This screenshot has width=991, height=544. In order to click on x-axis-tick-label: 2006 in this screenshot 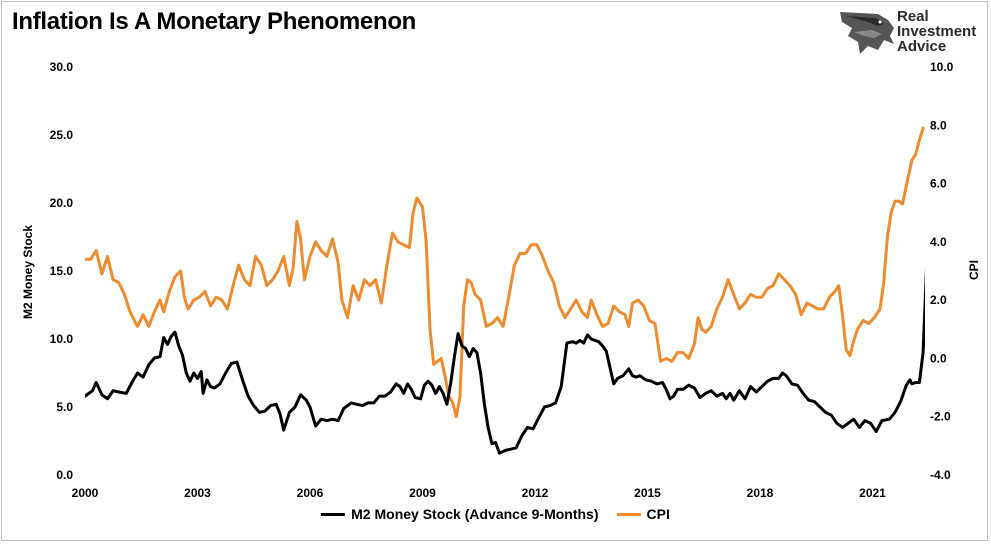, I will do `click(310, 493)`.